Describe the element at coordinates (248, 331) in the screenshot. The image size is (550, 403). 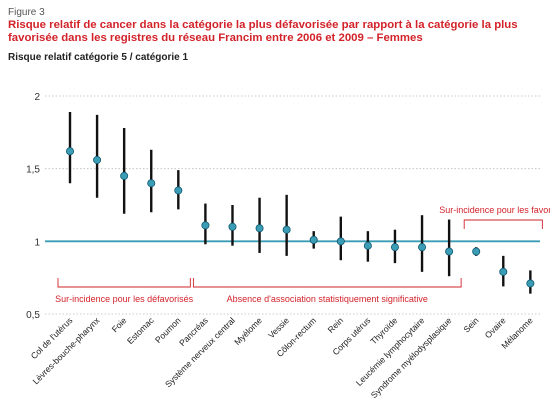
I see `x-tick-label: Myélome` at that location.